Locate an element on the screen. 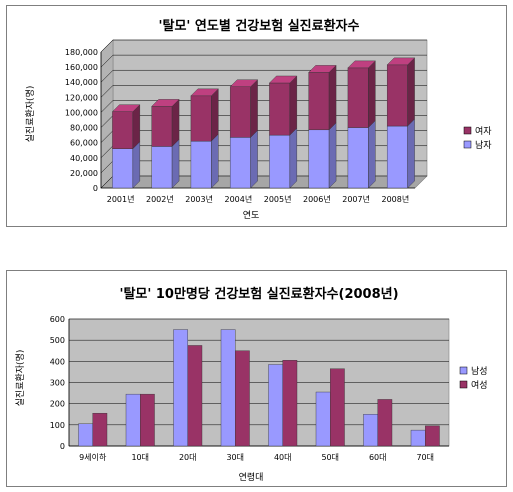 The image size is (513, 492). legend-label: 남자 is located at coordinates (483, 145).